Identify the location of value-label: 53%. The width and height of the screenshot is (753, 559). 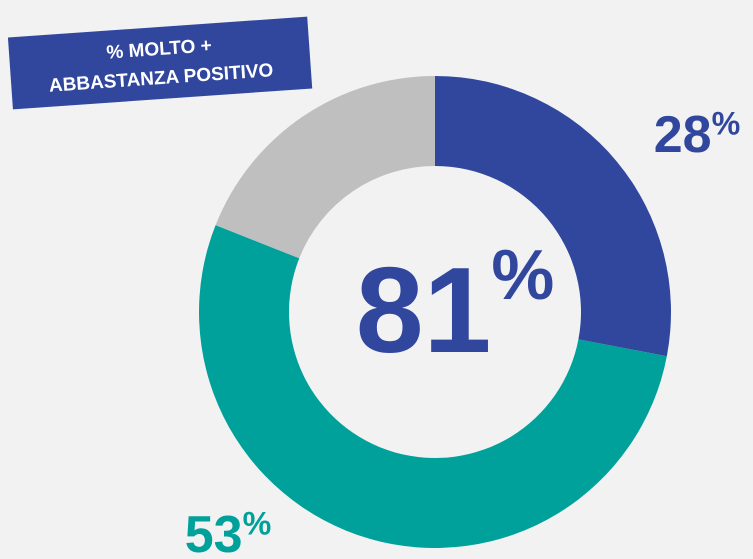
(228, 532).